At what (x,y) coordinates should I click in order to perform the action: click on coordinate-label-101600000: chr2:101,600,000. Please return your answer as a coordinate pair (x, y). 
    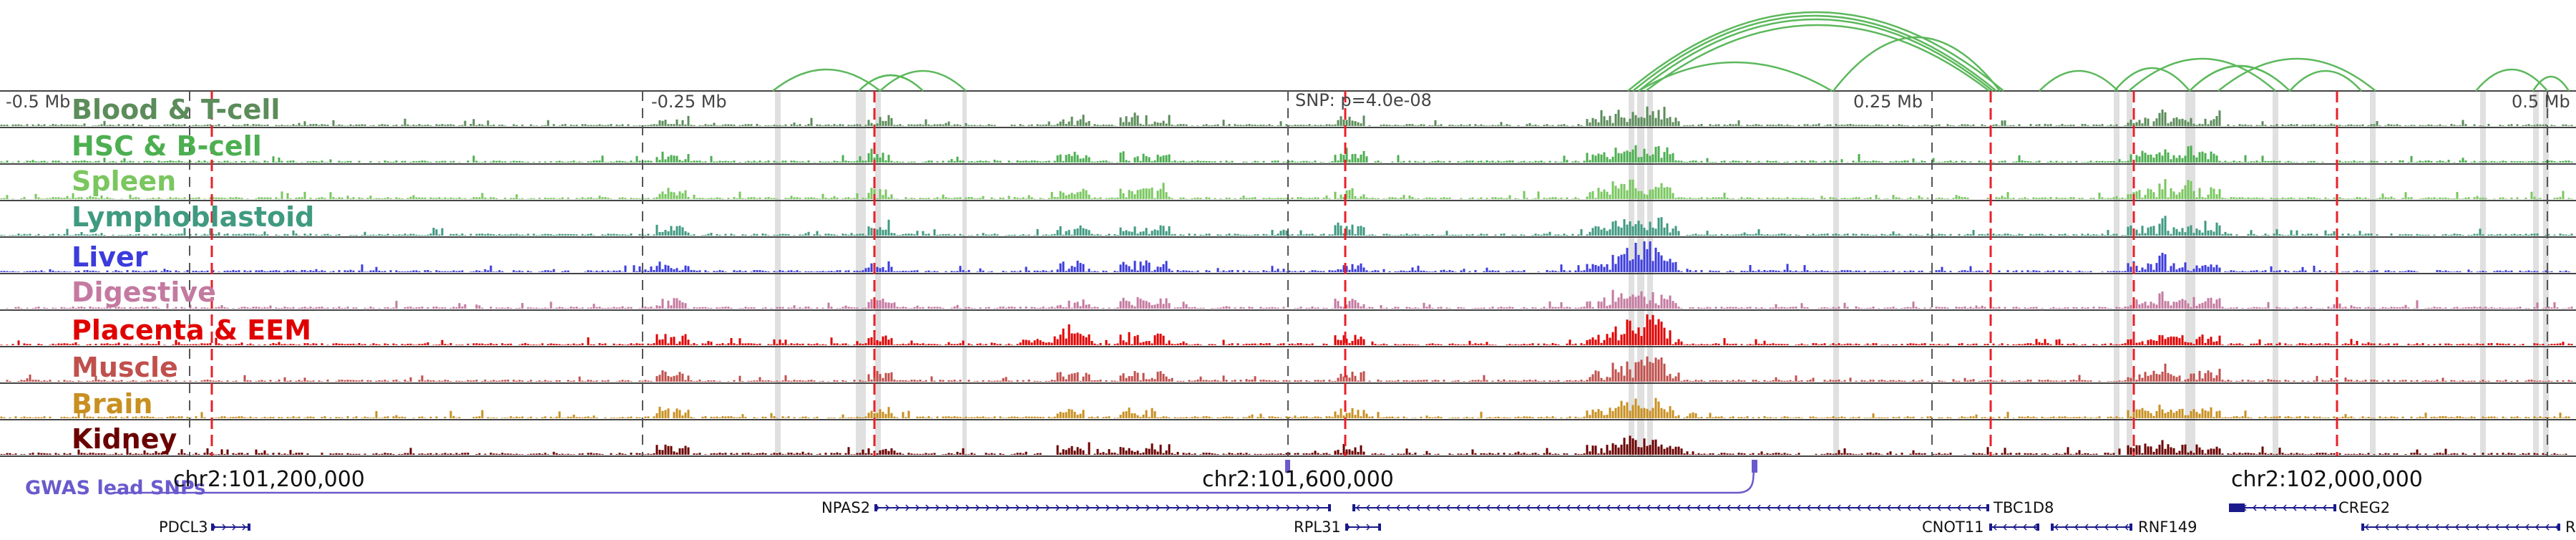
    Looking at the image, I should click on (1298, 479).